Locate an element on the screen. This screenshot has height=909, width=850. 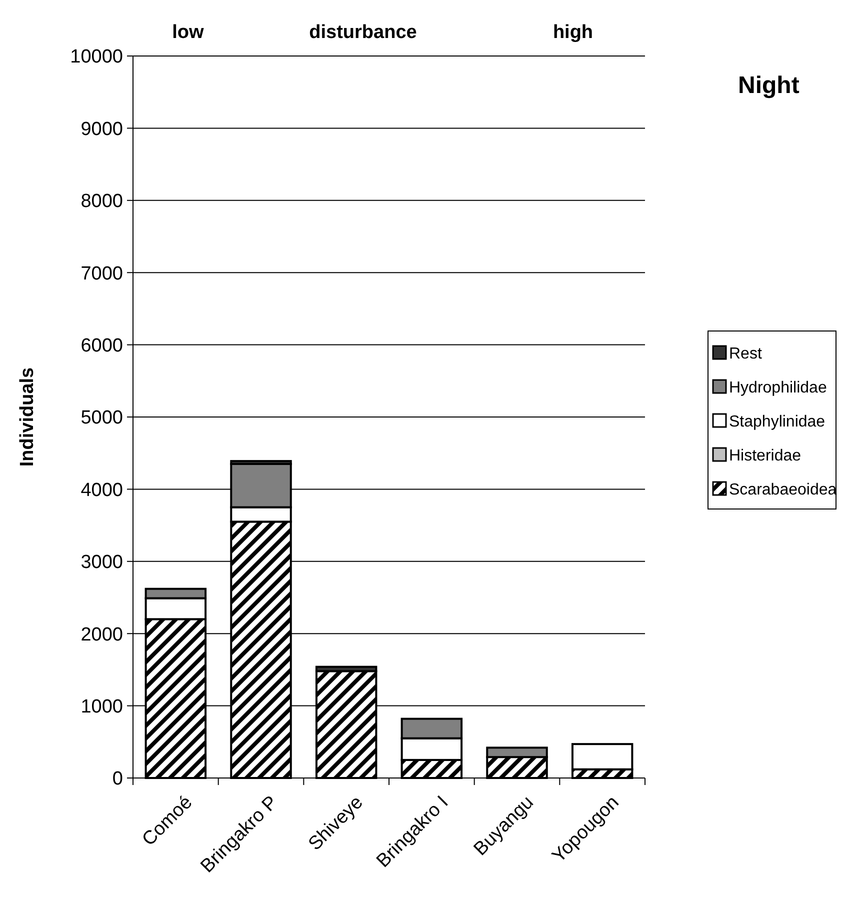
y-tick-label: 8000 is located at coordinates (101, 201).